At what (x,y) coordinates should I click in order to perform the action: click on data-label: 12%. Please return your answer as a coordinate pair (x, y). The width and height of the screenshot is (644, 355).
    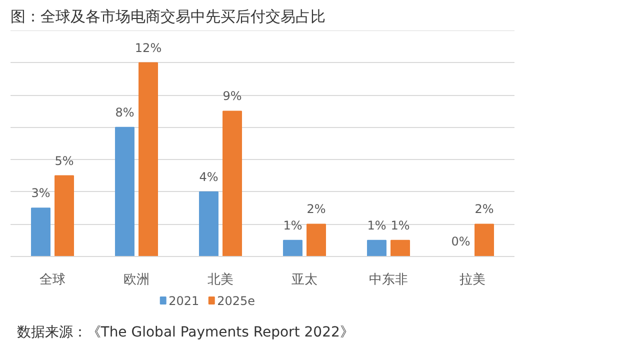
    Looking at the image, I should click on (148, 47).